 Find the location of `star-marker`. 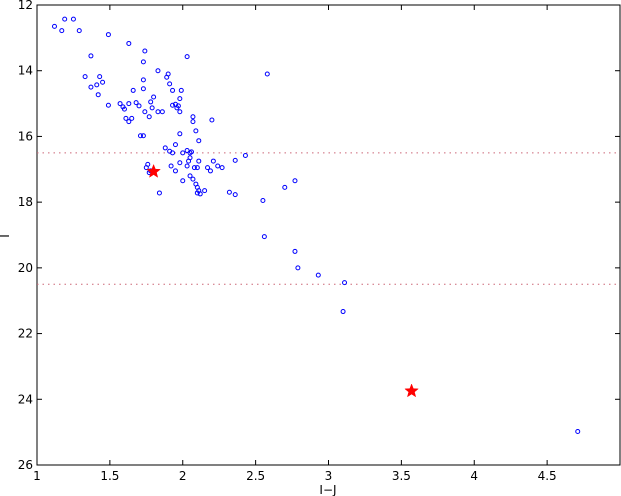

star-marker is located at coordinates (153, 170).